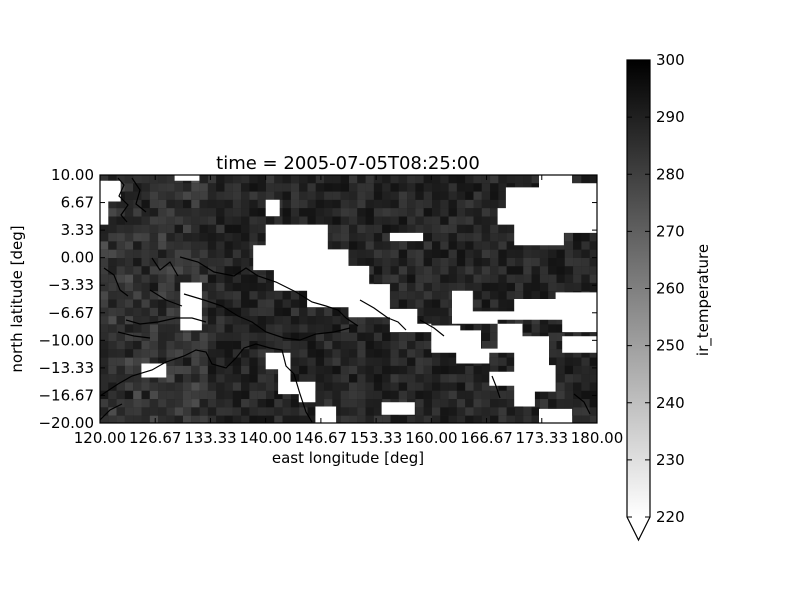  What do you see at coordinates (670, 346) in the screenshot?
I see `colorbar-tick-label: 250` at bounding box center [670, 346].